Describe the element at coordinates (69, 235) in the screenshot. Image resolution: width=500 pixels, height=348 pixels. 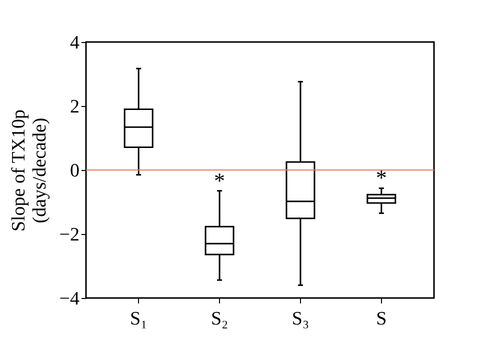
I see `y-tick-label: −2` at that location.